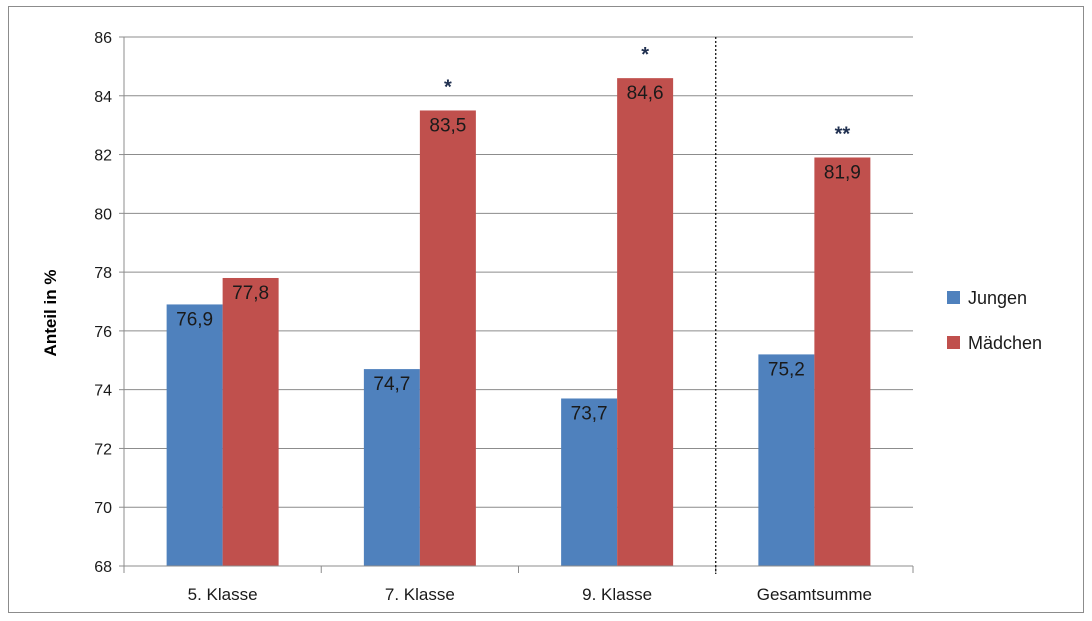 Image resolution: width=1092 pixels, height=621 pixels. What do you see at coordinates (109, 303) in the screenshot?
I see `y-tick-labels: 68 70 72 74 76 78 80 82 84 86` at bounding box center [109, 303].